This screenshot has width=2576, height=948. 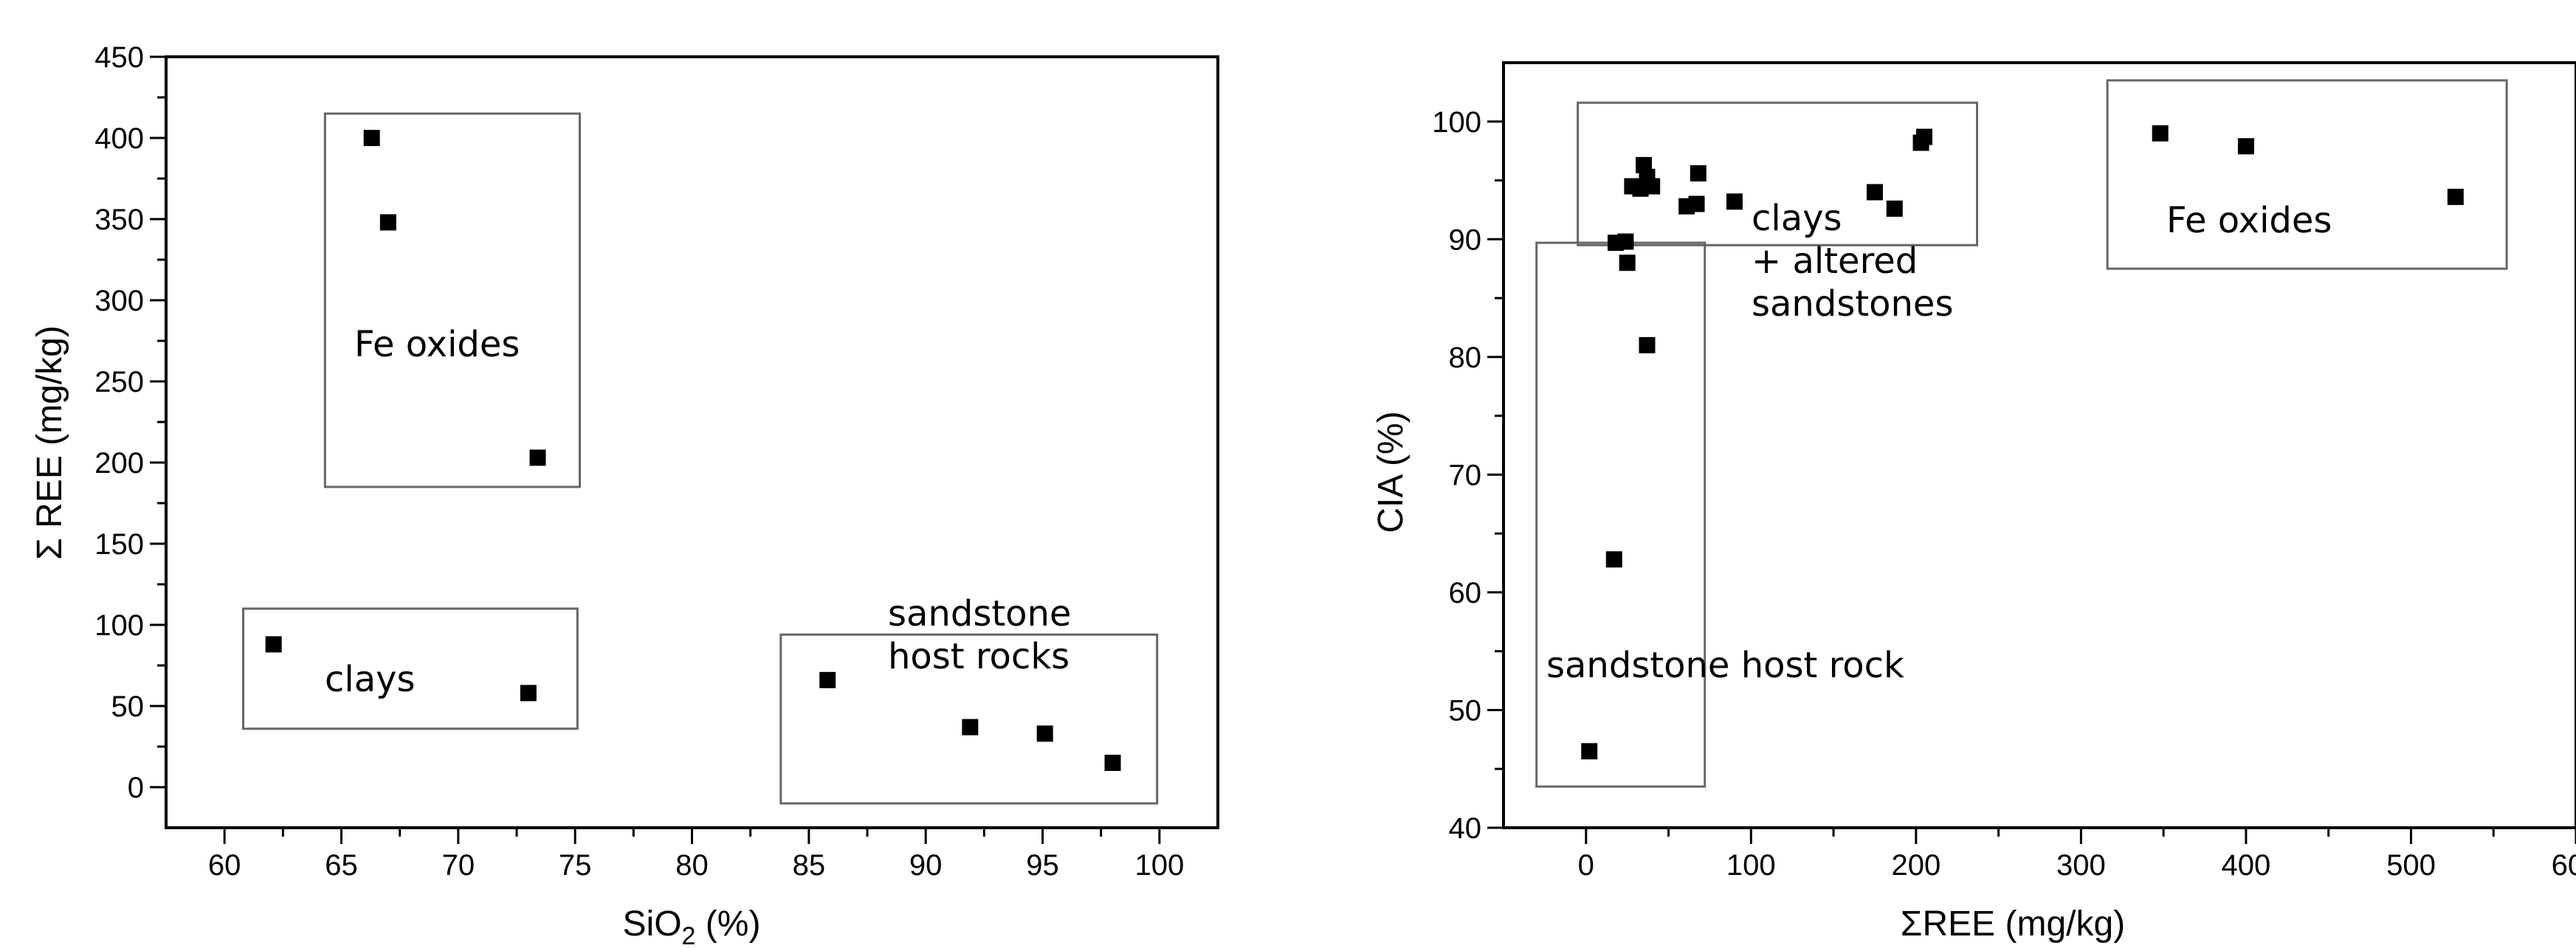 What do you see at coordinates (2411, 866) in the screenshot?
I see `x-tick-label: 500` at bounding box center [2411, 866].